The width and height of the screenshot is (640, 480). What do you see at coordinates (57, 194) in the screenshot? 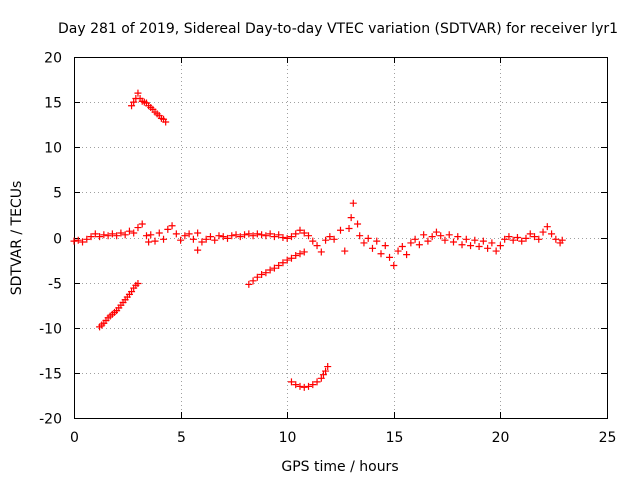
I see `y-tick-label: 5` at bounding box center [57, 194].